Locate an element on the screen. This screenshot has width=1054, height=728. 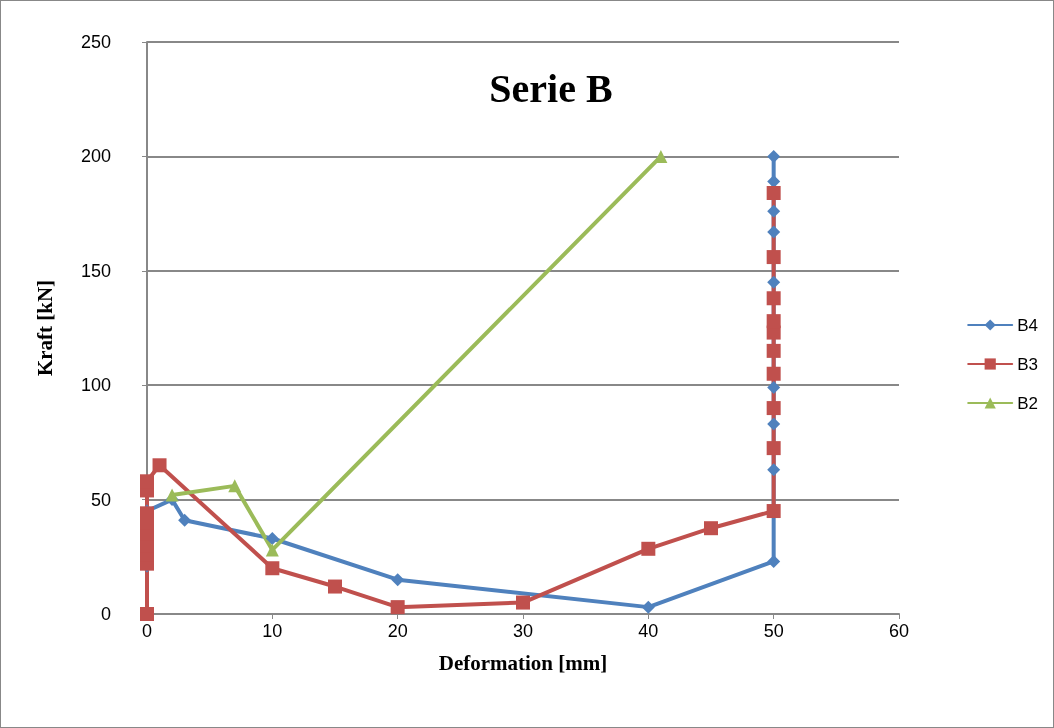
y-tick-label: 50 is located at coordinates (100, 499).